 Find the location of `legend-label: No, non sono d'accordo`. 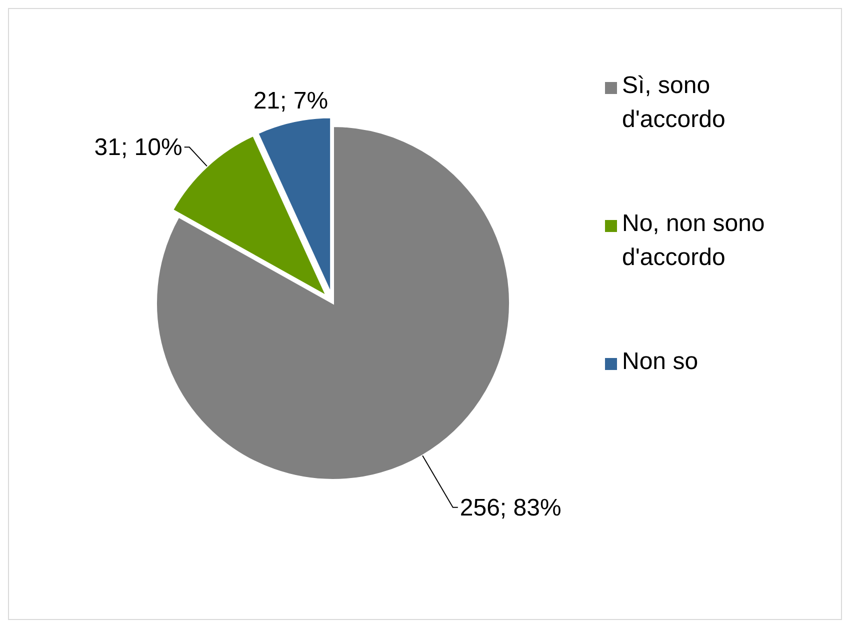

legend-label: No, non sono d'accordo is located at coordinates (693, 240).